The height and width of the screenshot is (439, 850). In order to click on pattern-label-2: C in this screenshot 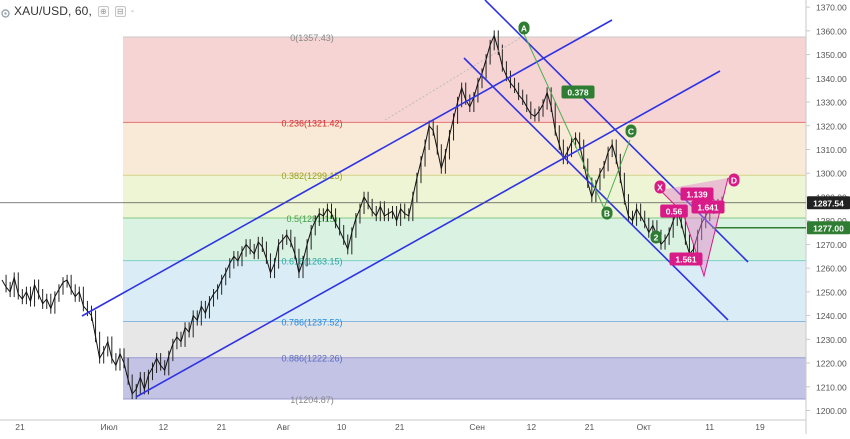, I will do `click(631, 132)`.